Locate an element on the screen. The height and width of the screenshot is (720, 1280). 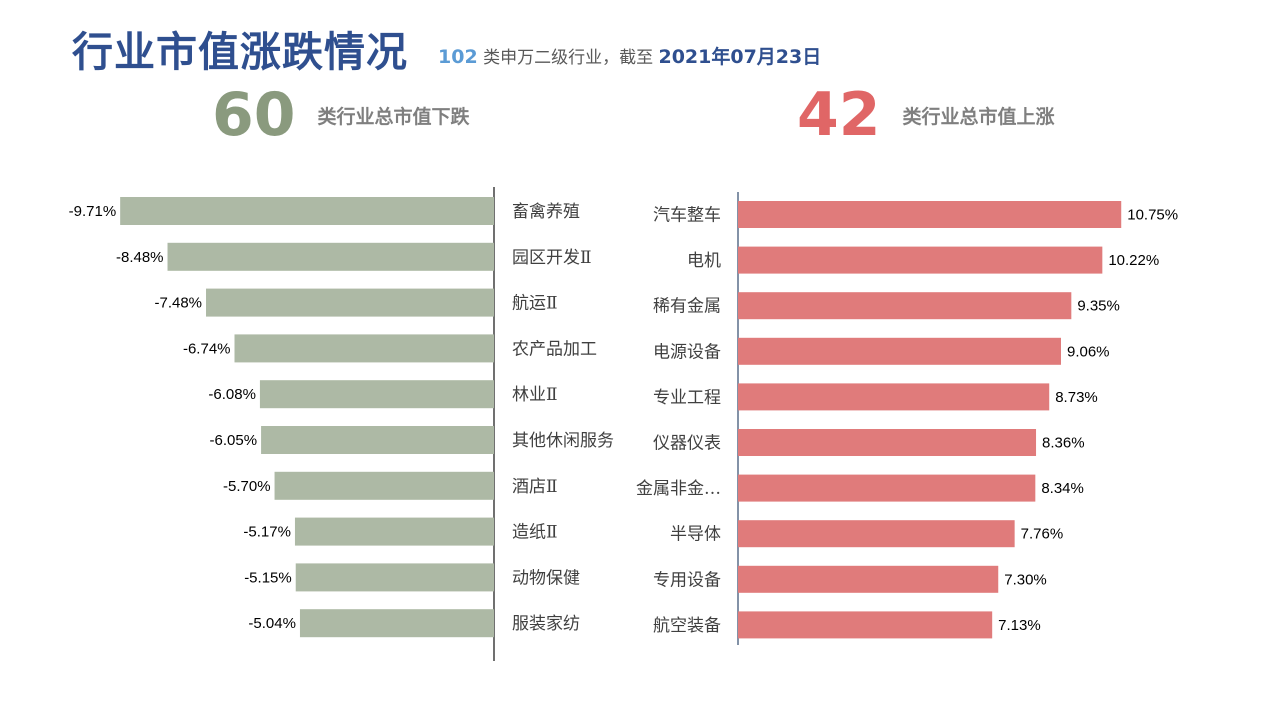
category-label-down-6: 酒店Ⅱ is located at coordinates (535, 487).